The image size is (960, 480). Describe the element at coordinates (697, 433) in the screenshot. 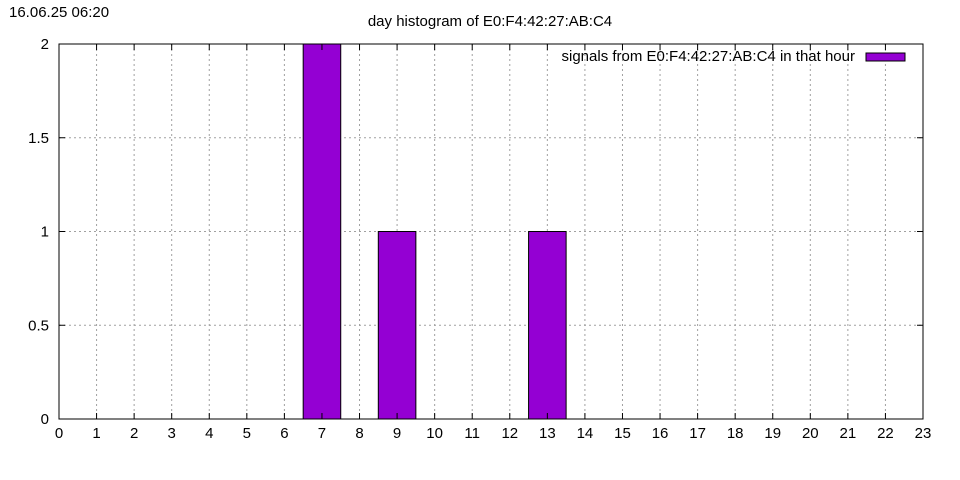

I see `x-tick-label: 17` at that location.